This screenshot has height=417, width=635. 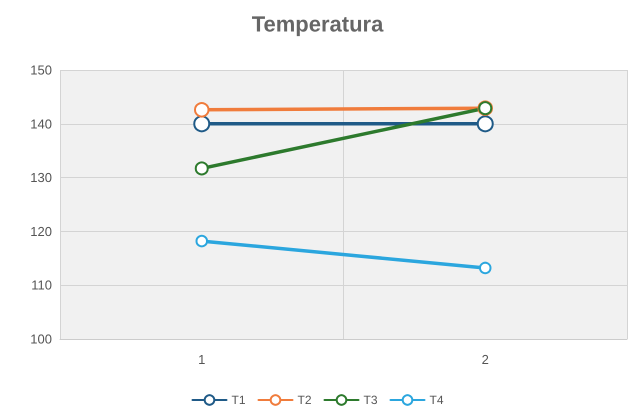 I want to click on y-tick-label: 120, so click(x=41, y=231).